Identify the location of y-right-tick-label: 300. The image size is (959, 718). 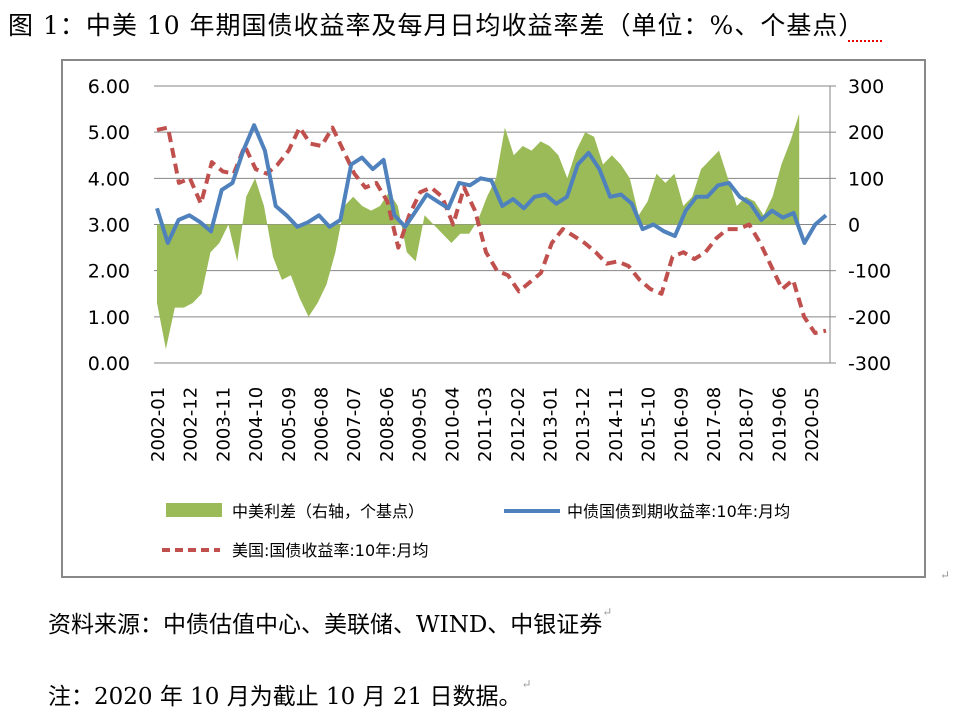
(866, 87).